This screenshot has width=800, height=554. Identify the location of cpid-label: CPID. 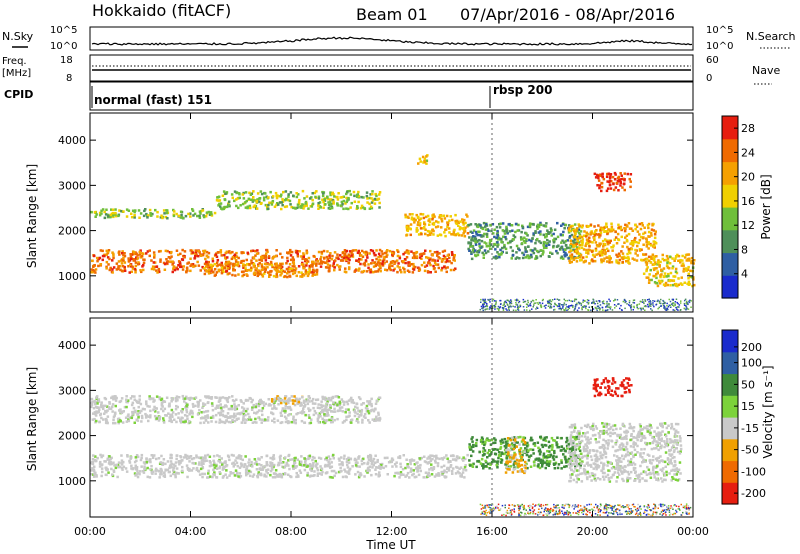
(18, 94).